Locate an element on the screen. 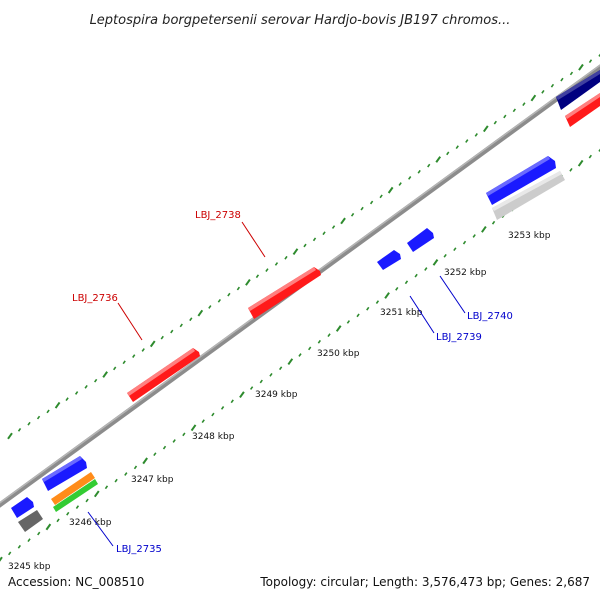 This screenshot has height=600, width=600. gene-orange is located at coordinates (73, 488).